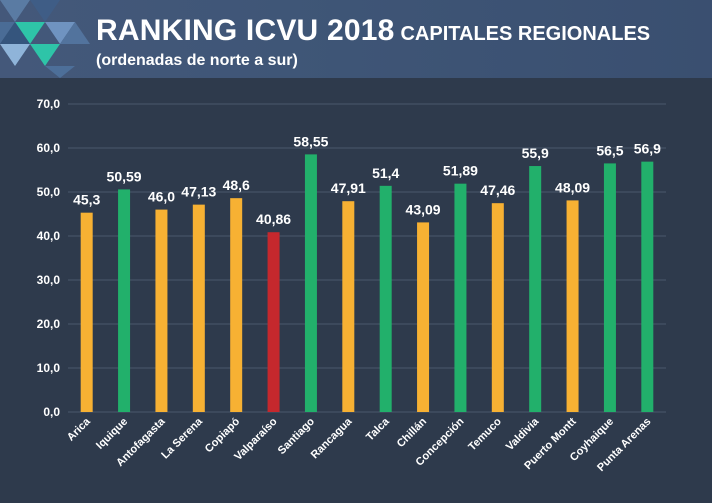 The height and width of the screenshot is (503, 712). Describe the element at coordinates (310, 141) in the screenshot. I see `data-label: 58,55` at that location.